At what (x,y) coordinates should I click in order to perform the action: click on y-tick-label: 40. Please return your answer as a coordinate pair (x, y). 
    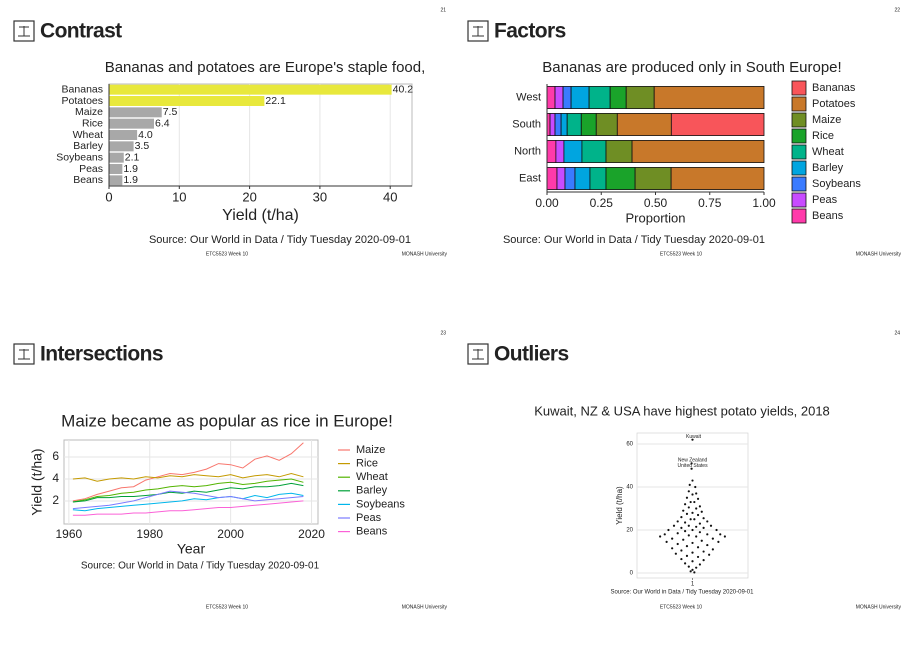
    Looking at the image, I should click on (629, 488).